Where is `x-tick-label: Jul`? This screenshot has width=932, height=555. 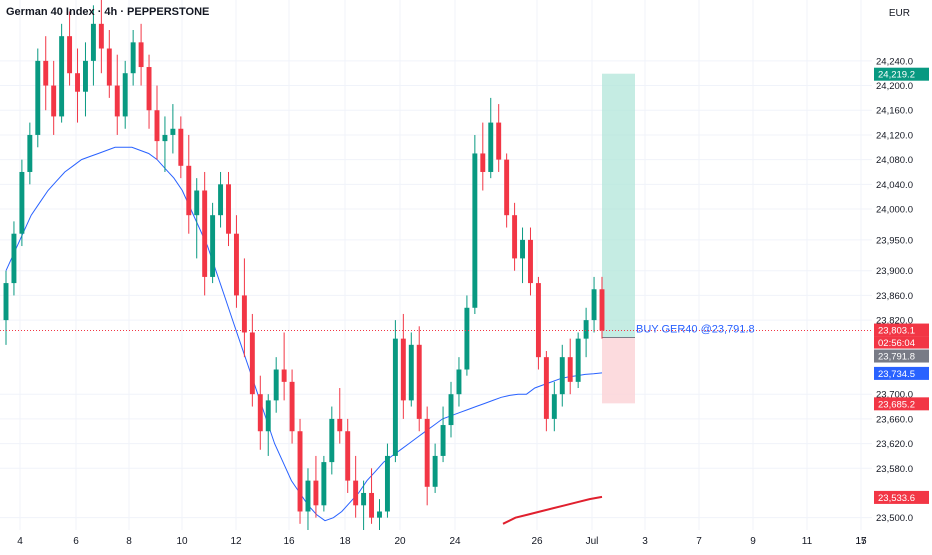 x-tick-label: Jul is located at coordinates (592, 541).